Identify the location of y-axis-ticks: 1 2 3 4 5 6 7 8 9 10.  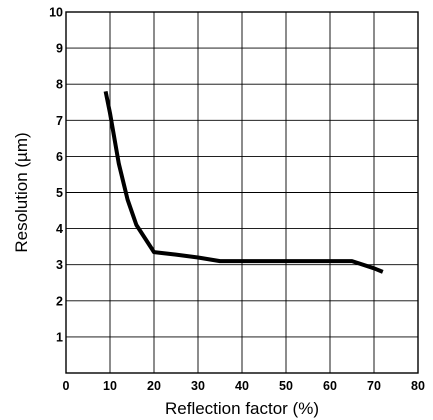
(56, 175).